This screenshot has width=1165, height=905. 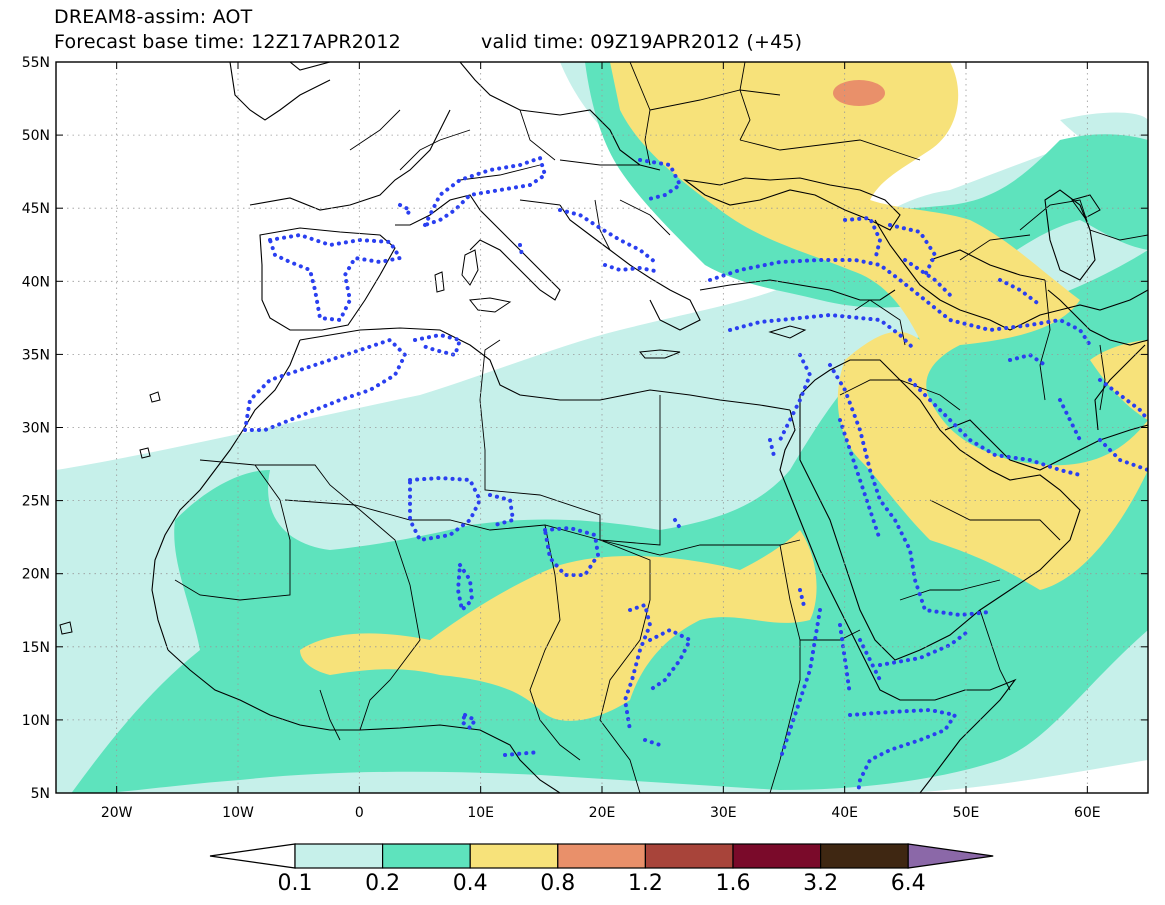 What do you see at coordinates (238, 813) in the screenshot?
I see `lon-tick-label: 10W` at bounding box center [238, 813].